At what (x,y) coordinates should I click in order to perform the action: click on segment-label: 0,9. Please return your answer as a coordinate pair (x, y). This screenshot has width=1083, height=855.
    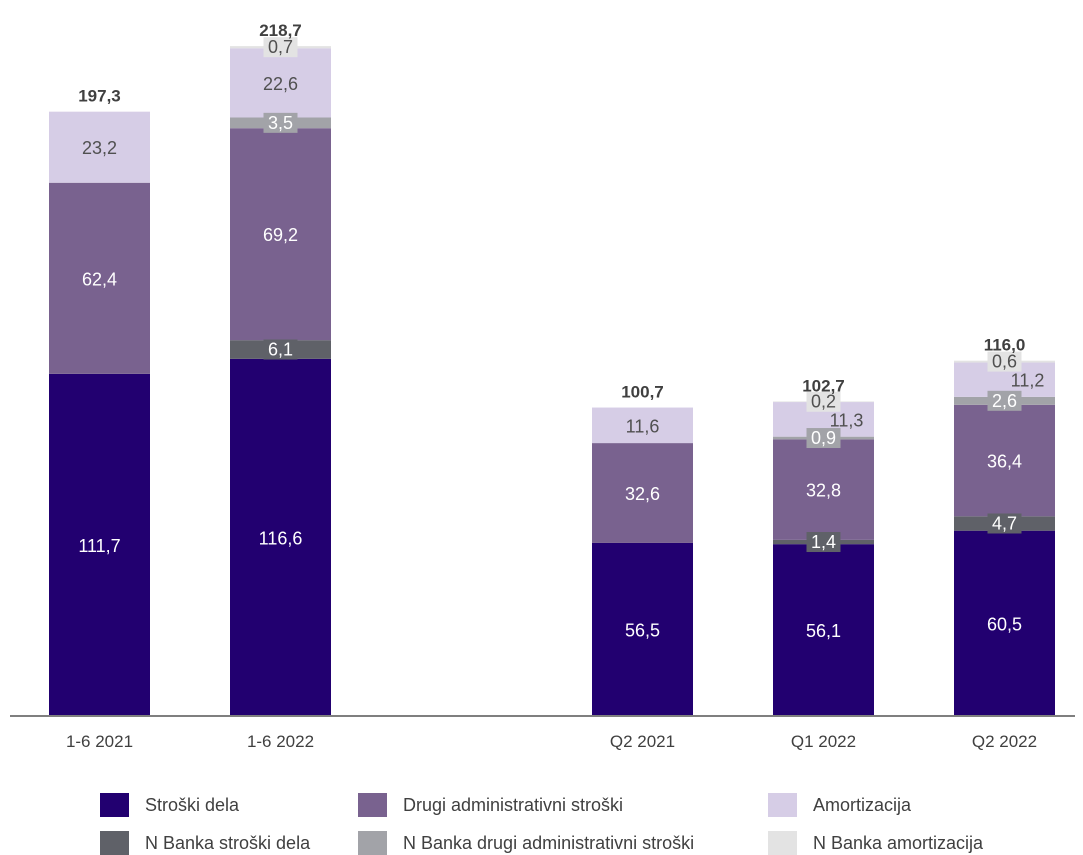
    Looking at the image, I should click on (823, 438).